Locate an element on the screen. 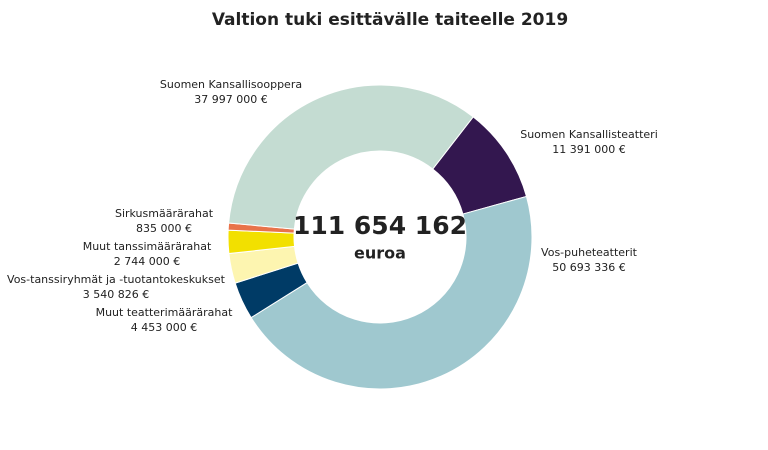 The height and width of the screenshot is (450, 768). slice-label: Suomen Kansallisooppera is located at coordinates (231, 84).